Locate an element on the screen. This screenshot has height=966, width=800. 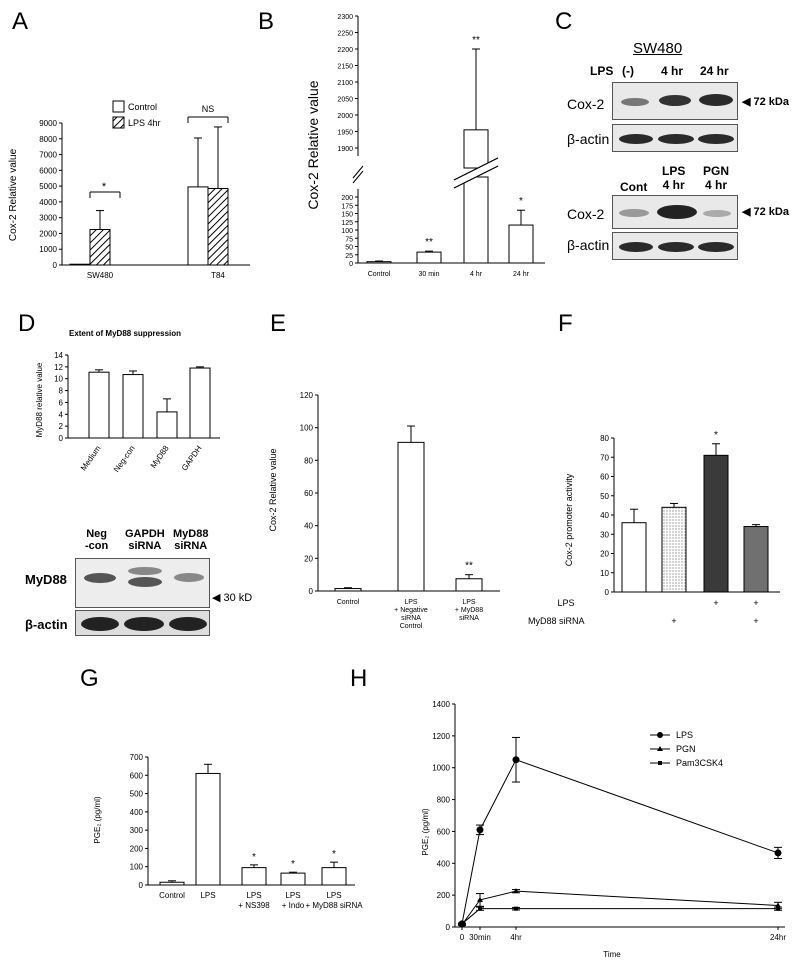
series-line-pgn is located at coordinates (620, 907).